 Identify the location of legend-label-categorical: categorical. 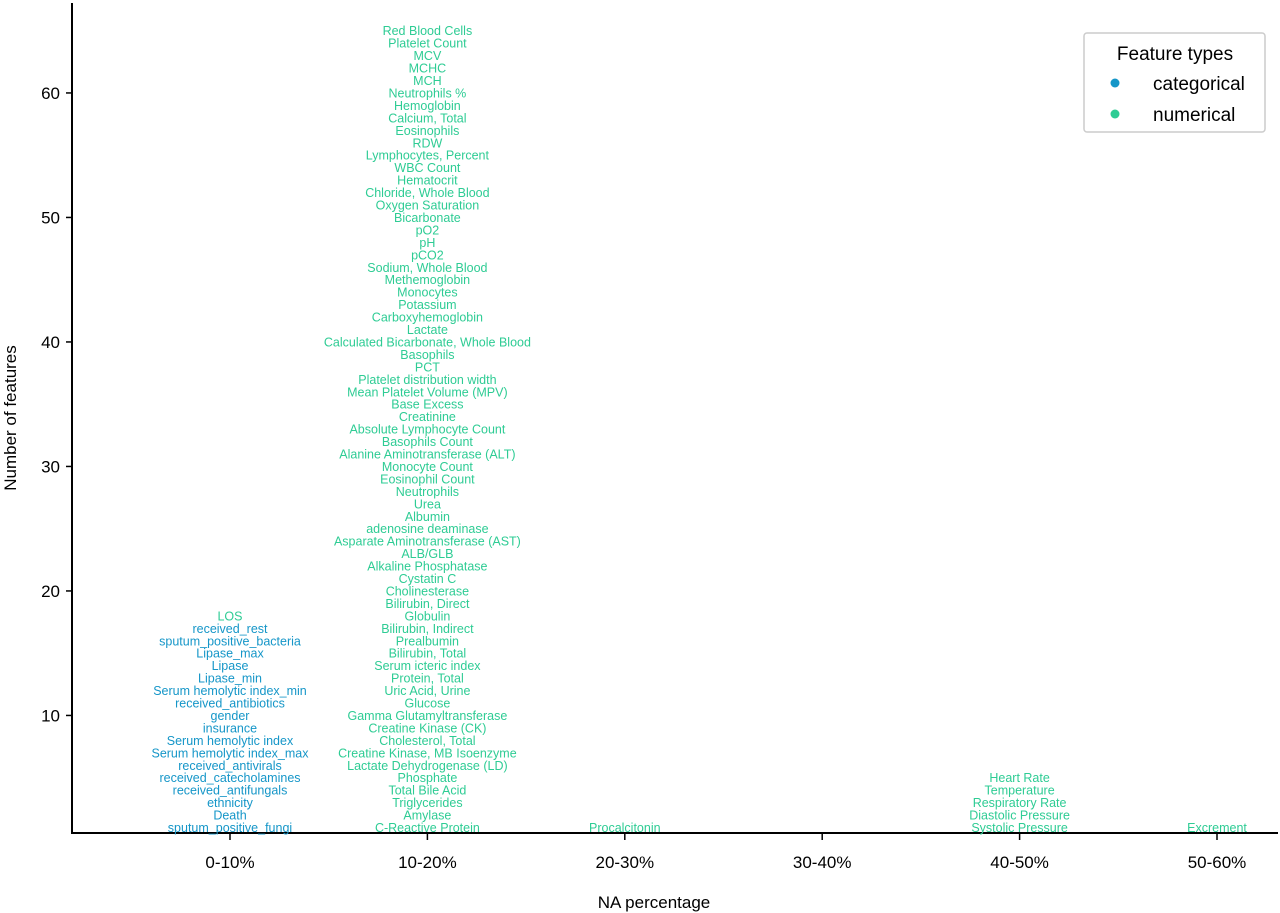
(1199, 84).